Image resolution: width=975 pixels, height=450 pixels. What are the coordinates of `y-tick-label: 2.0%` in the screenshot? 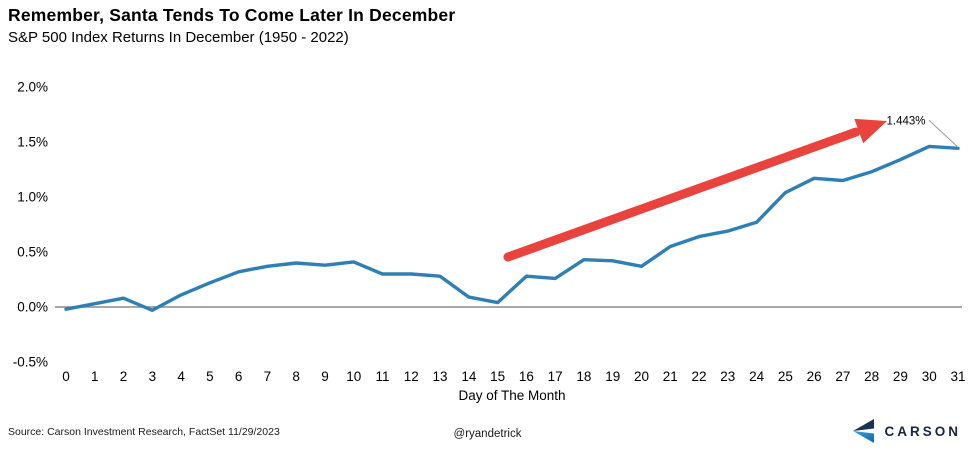 It's located at (32, 87).